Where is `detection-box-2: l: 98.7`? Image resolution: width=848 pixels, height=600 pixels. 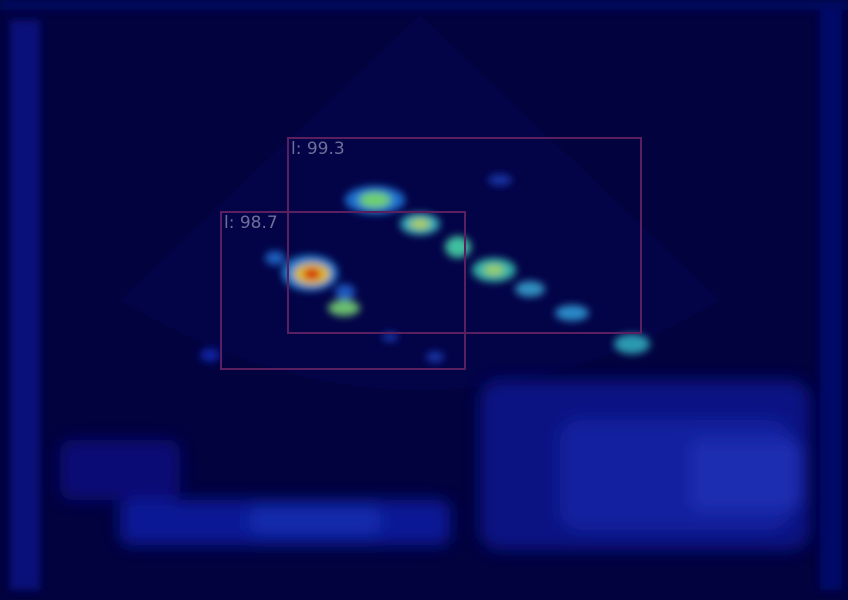 detection-box-2: l: 98.7 is located at coordinates (343, 290).